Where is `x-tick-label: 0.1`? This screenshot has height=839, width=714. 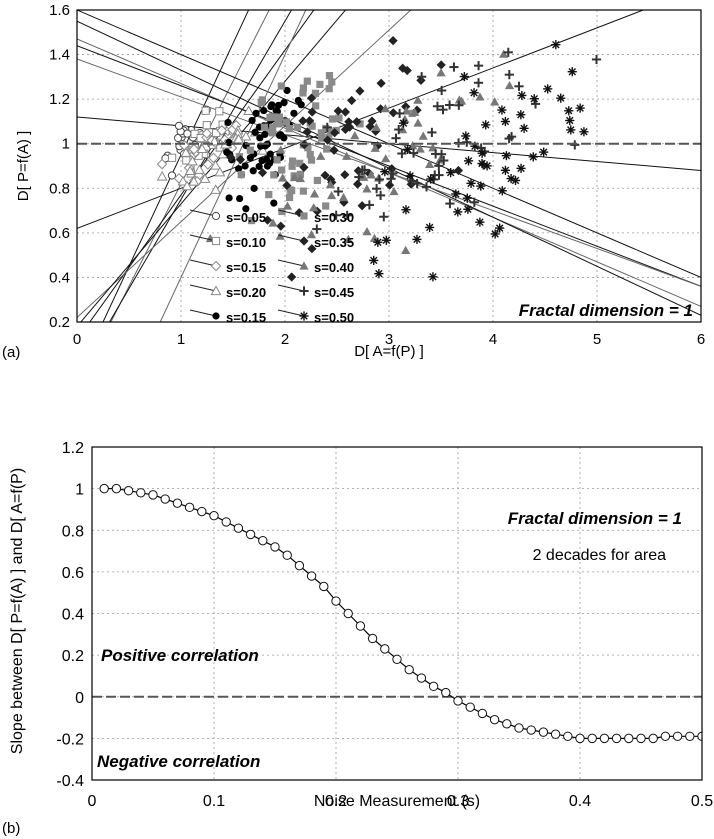
x-tick-label: 0.1 is located at coordinates (214, 801).